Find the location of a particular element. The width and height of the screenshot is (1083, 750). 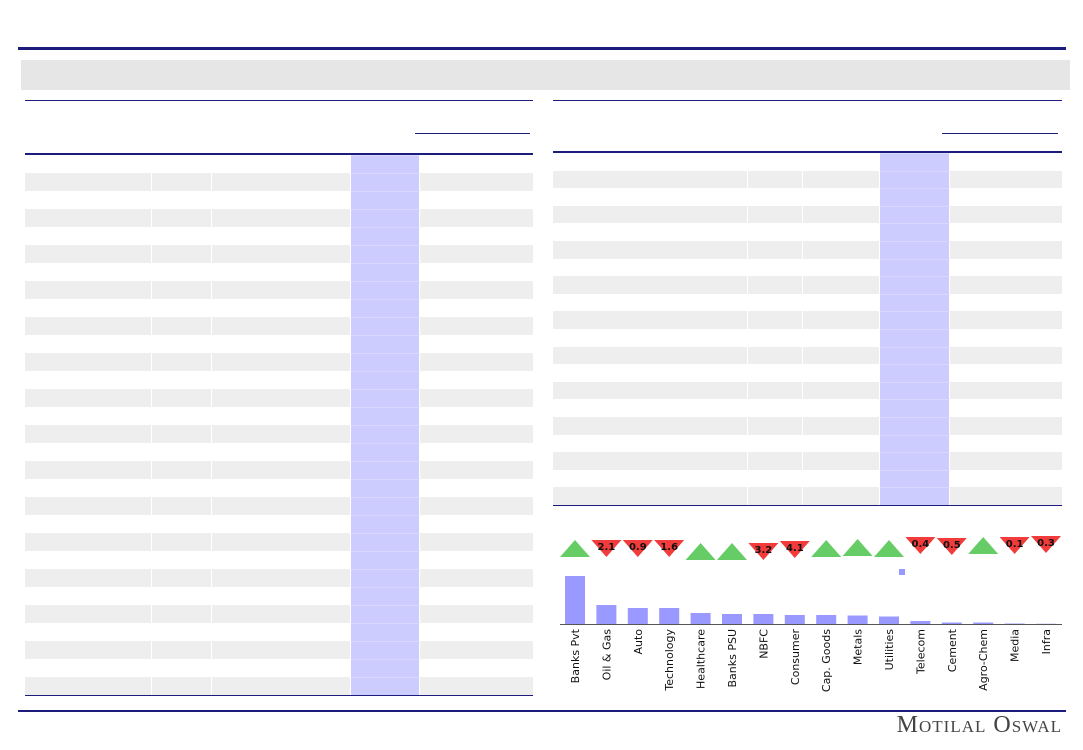

table-header-rule is located at coordinates (279, 154).